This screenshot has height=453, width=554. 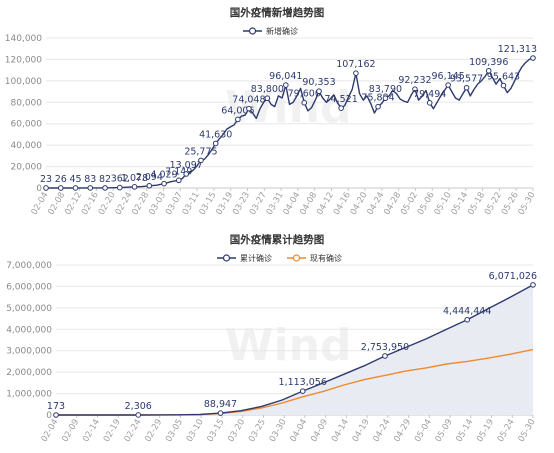 What do you see at coordinates (278, 431) in the screenshot?
I see `x-tick-label: 03-30` at bounding box center [278, 431].